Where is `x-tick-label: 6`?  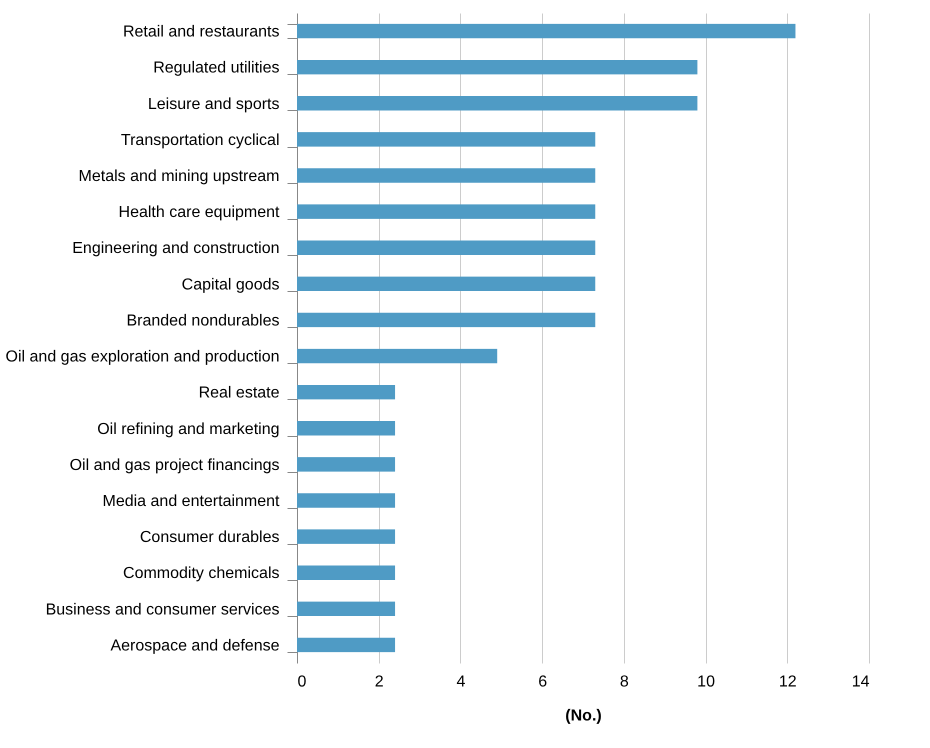
x-tick-label: 6 is located at coordinates (543, 682).